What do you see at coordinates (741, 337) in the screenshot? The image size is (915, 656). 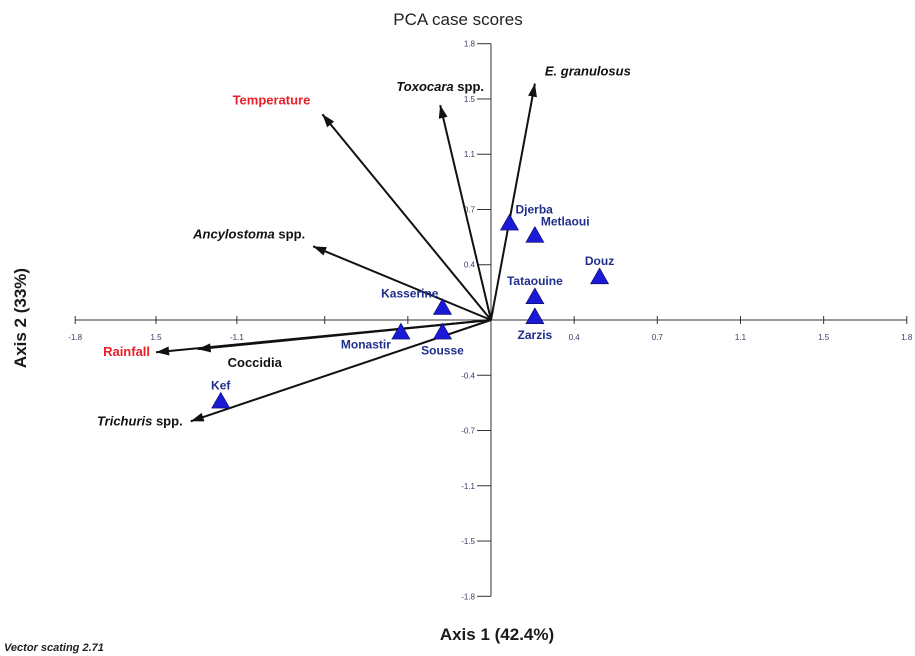 I see `x-tick-label: 1.1` at bounding box center [741, 337].